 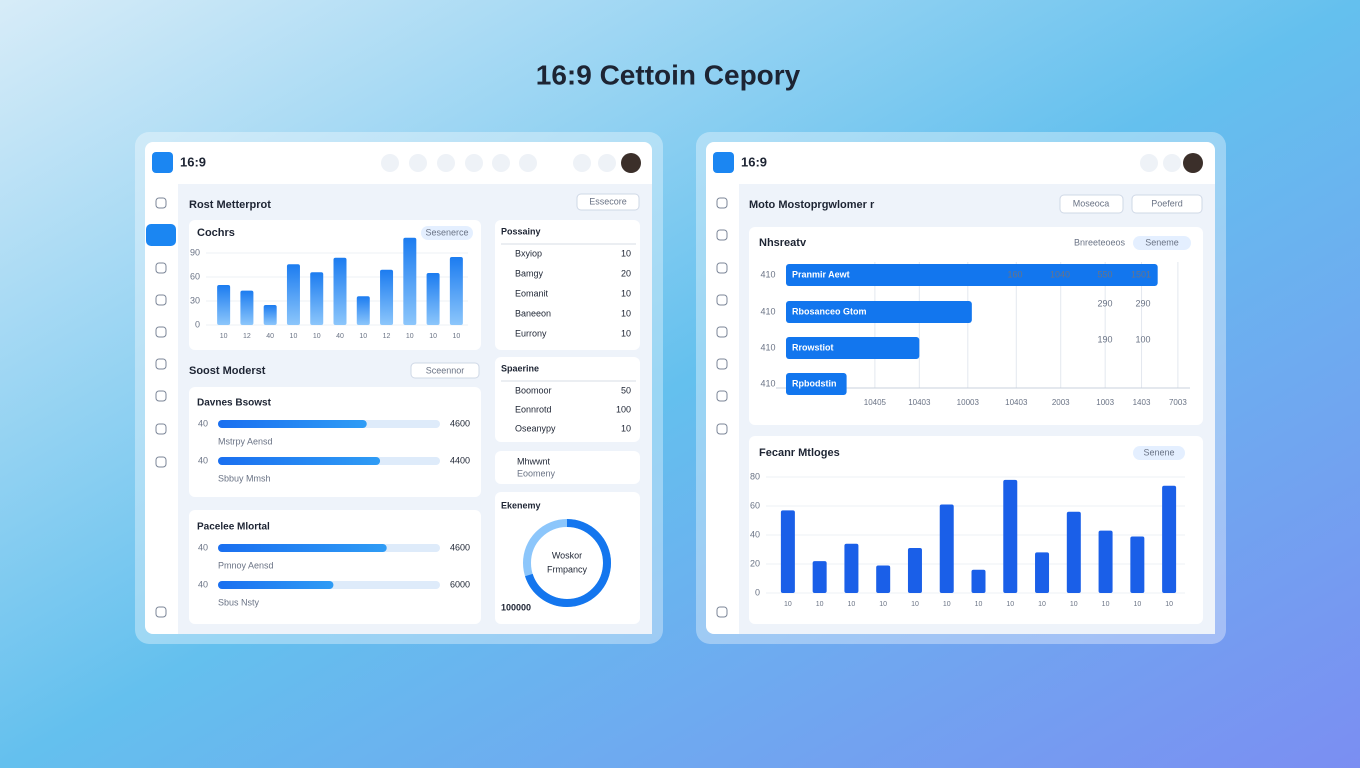 What do you see at coordinates (1105, 402) in the screenshot?
I see `x-tick-label: 1003` at bounding box center [1105, 402].